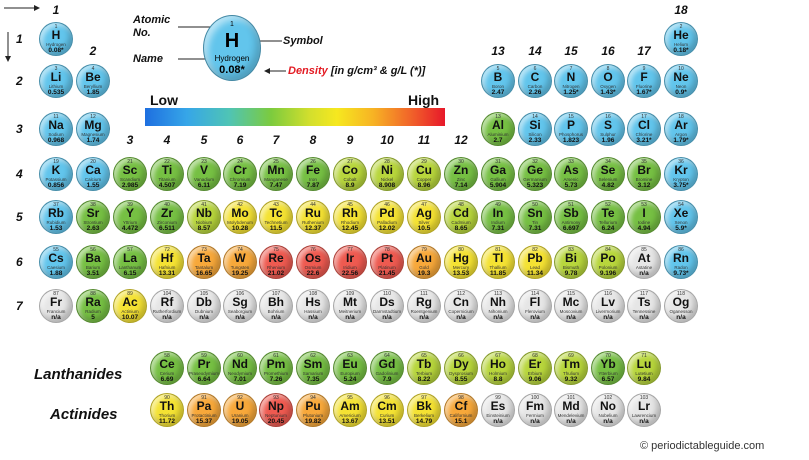  What do you see at coordinates (424, 162) in the screenshot?
I see `element-atomic-number: 29` at bounding box center [424, 162].